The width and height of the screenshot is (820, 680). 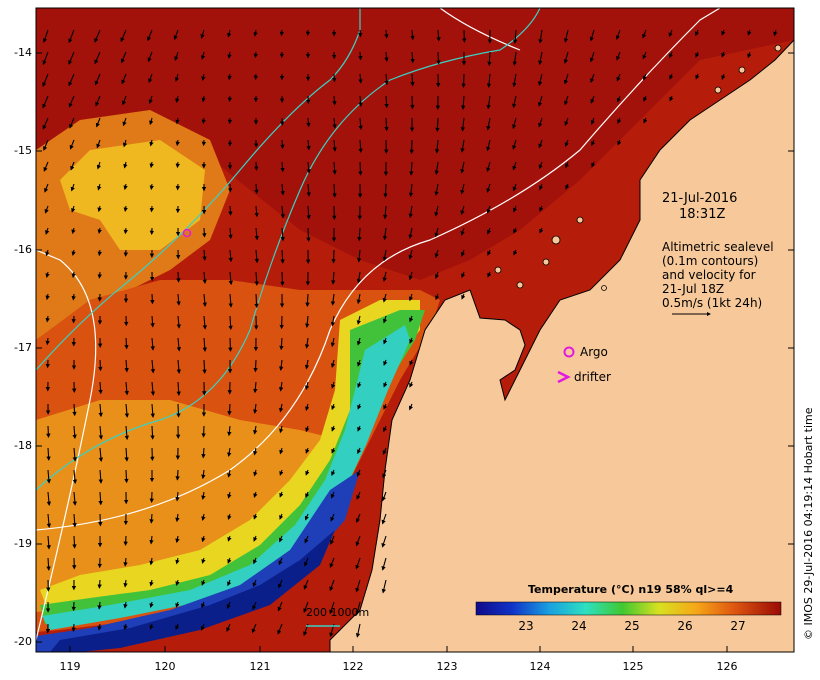 What do you see at coordinates (70, 666) in the screenshot?
I see `x-tick-label: 119` at bounding box center [70, 666].